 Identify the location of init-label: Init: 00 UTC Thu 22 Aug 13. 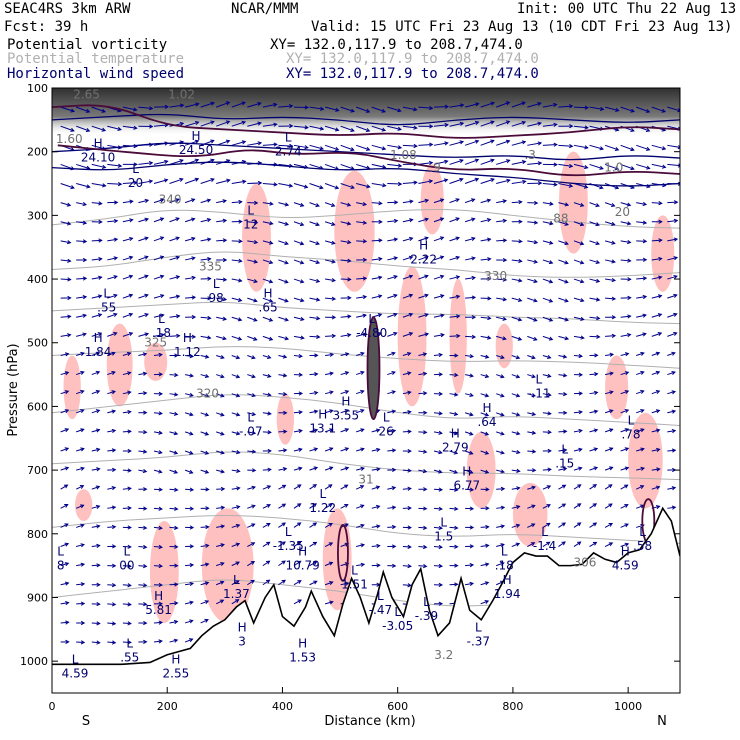
(627, 9).